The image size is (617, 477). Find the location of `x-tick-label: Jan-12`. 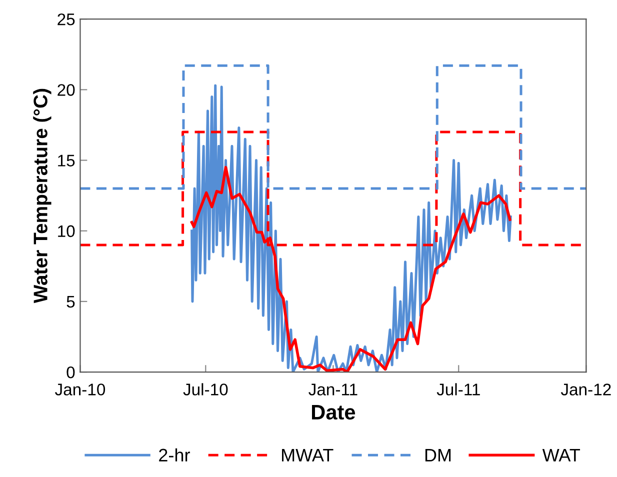

x-tick-label: Jan-12 is located at coordinates (585, 390).